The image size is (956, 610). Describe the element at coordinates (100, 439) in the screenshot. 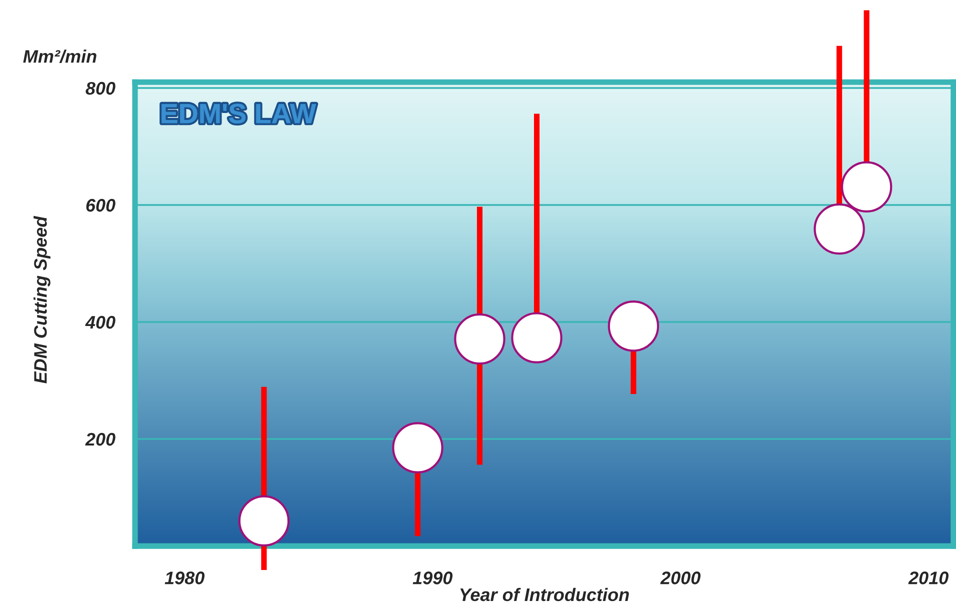

I see `y-tick-label: 200` at that location.